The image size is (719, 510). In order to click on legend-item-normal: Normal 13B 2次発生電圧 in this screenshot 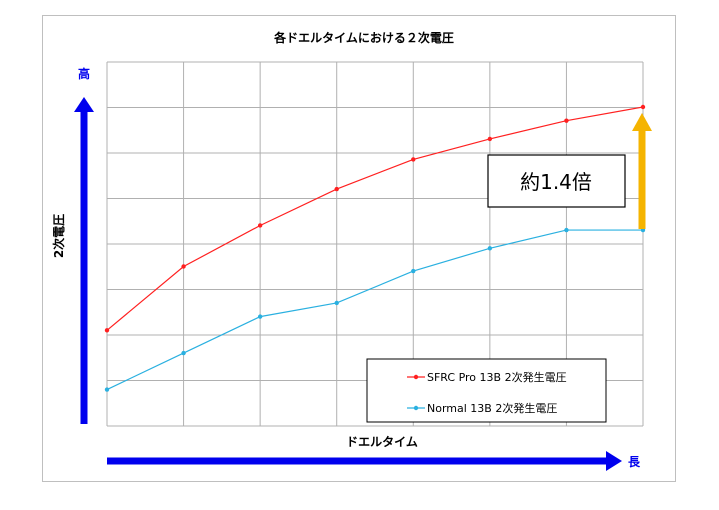, I will do `click(482, 408)`.